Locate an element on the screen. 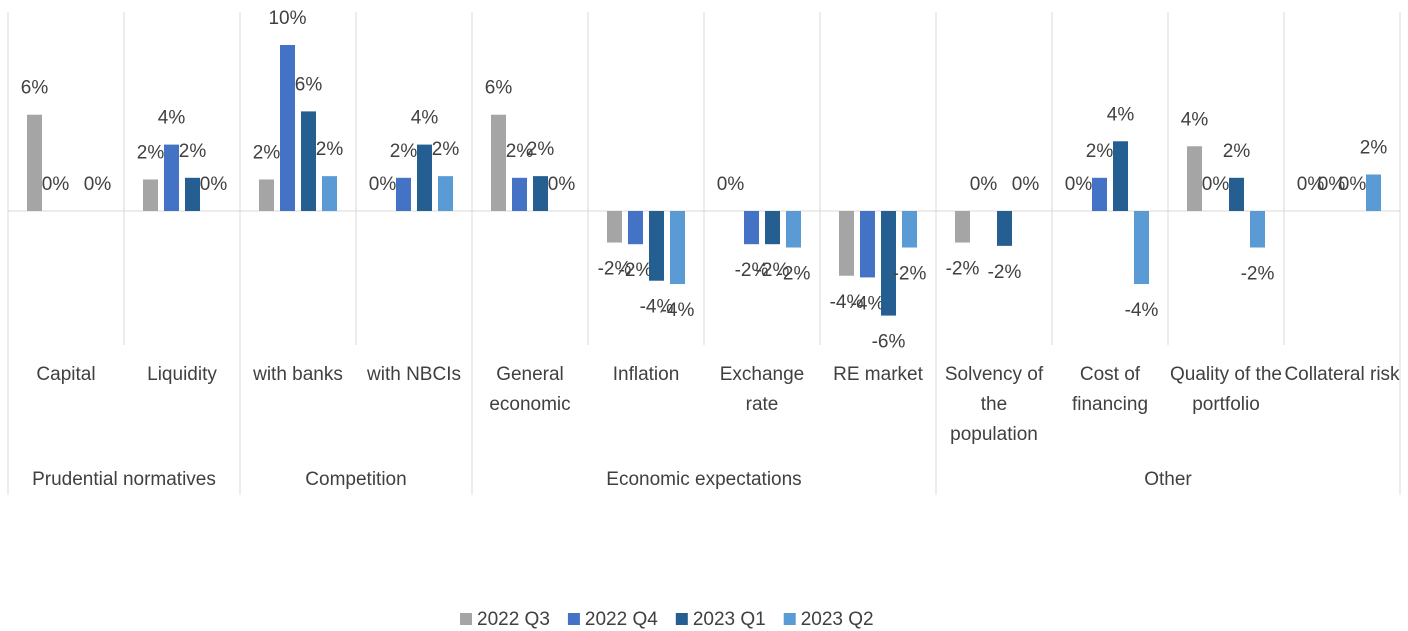 The height and width of the screenshot is (631, 1408). group-label: Economic expectations is located at coordinates (704, 479).